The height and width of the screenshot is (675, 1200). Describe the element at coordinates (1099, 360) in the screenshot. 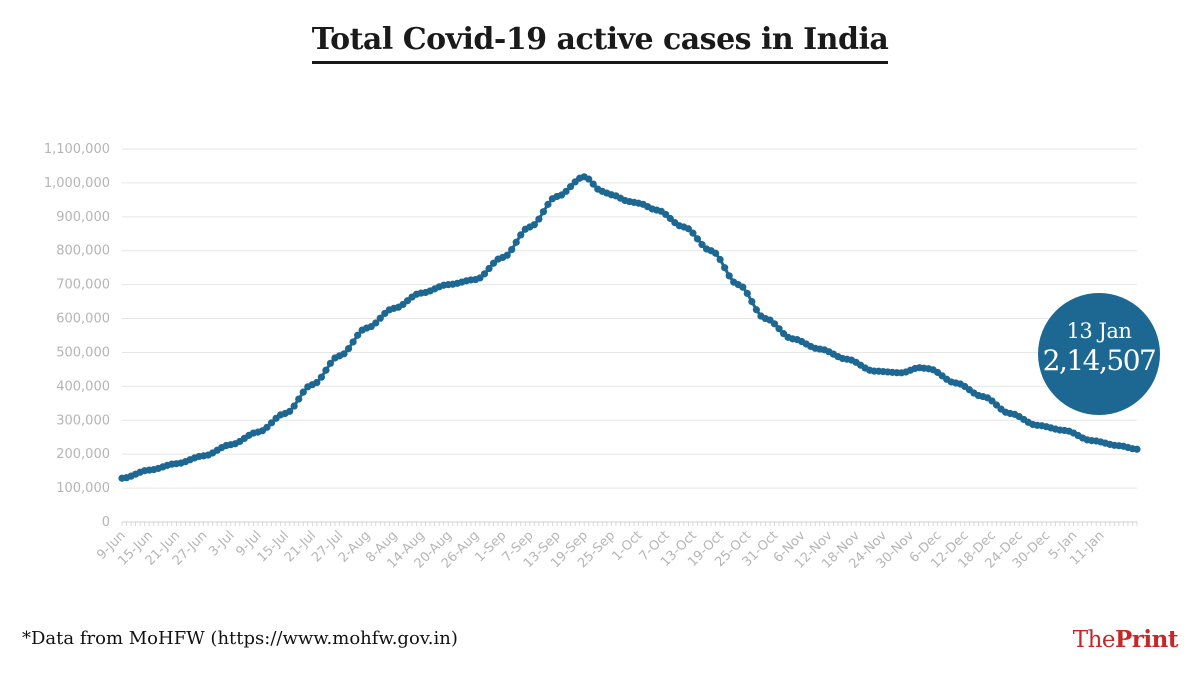

I see `callout-value: 2,14,507` at that location.